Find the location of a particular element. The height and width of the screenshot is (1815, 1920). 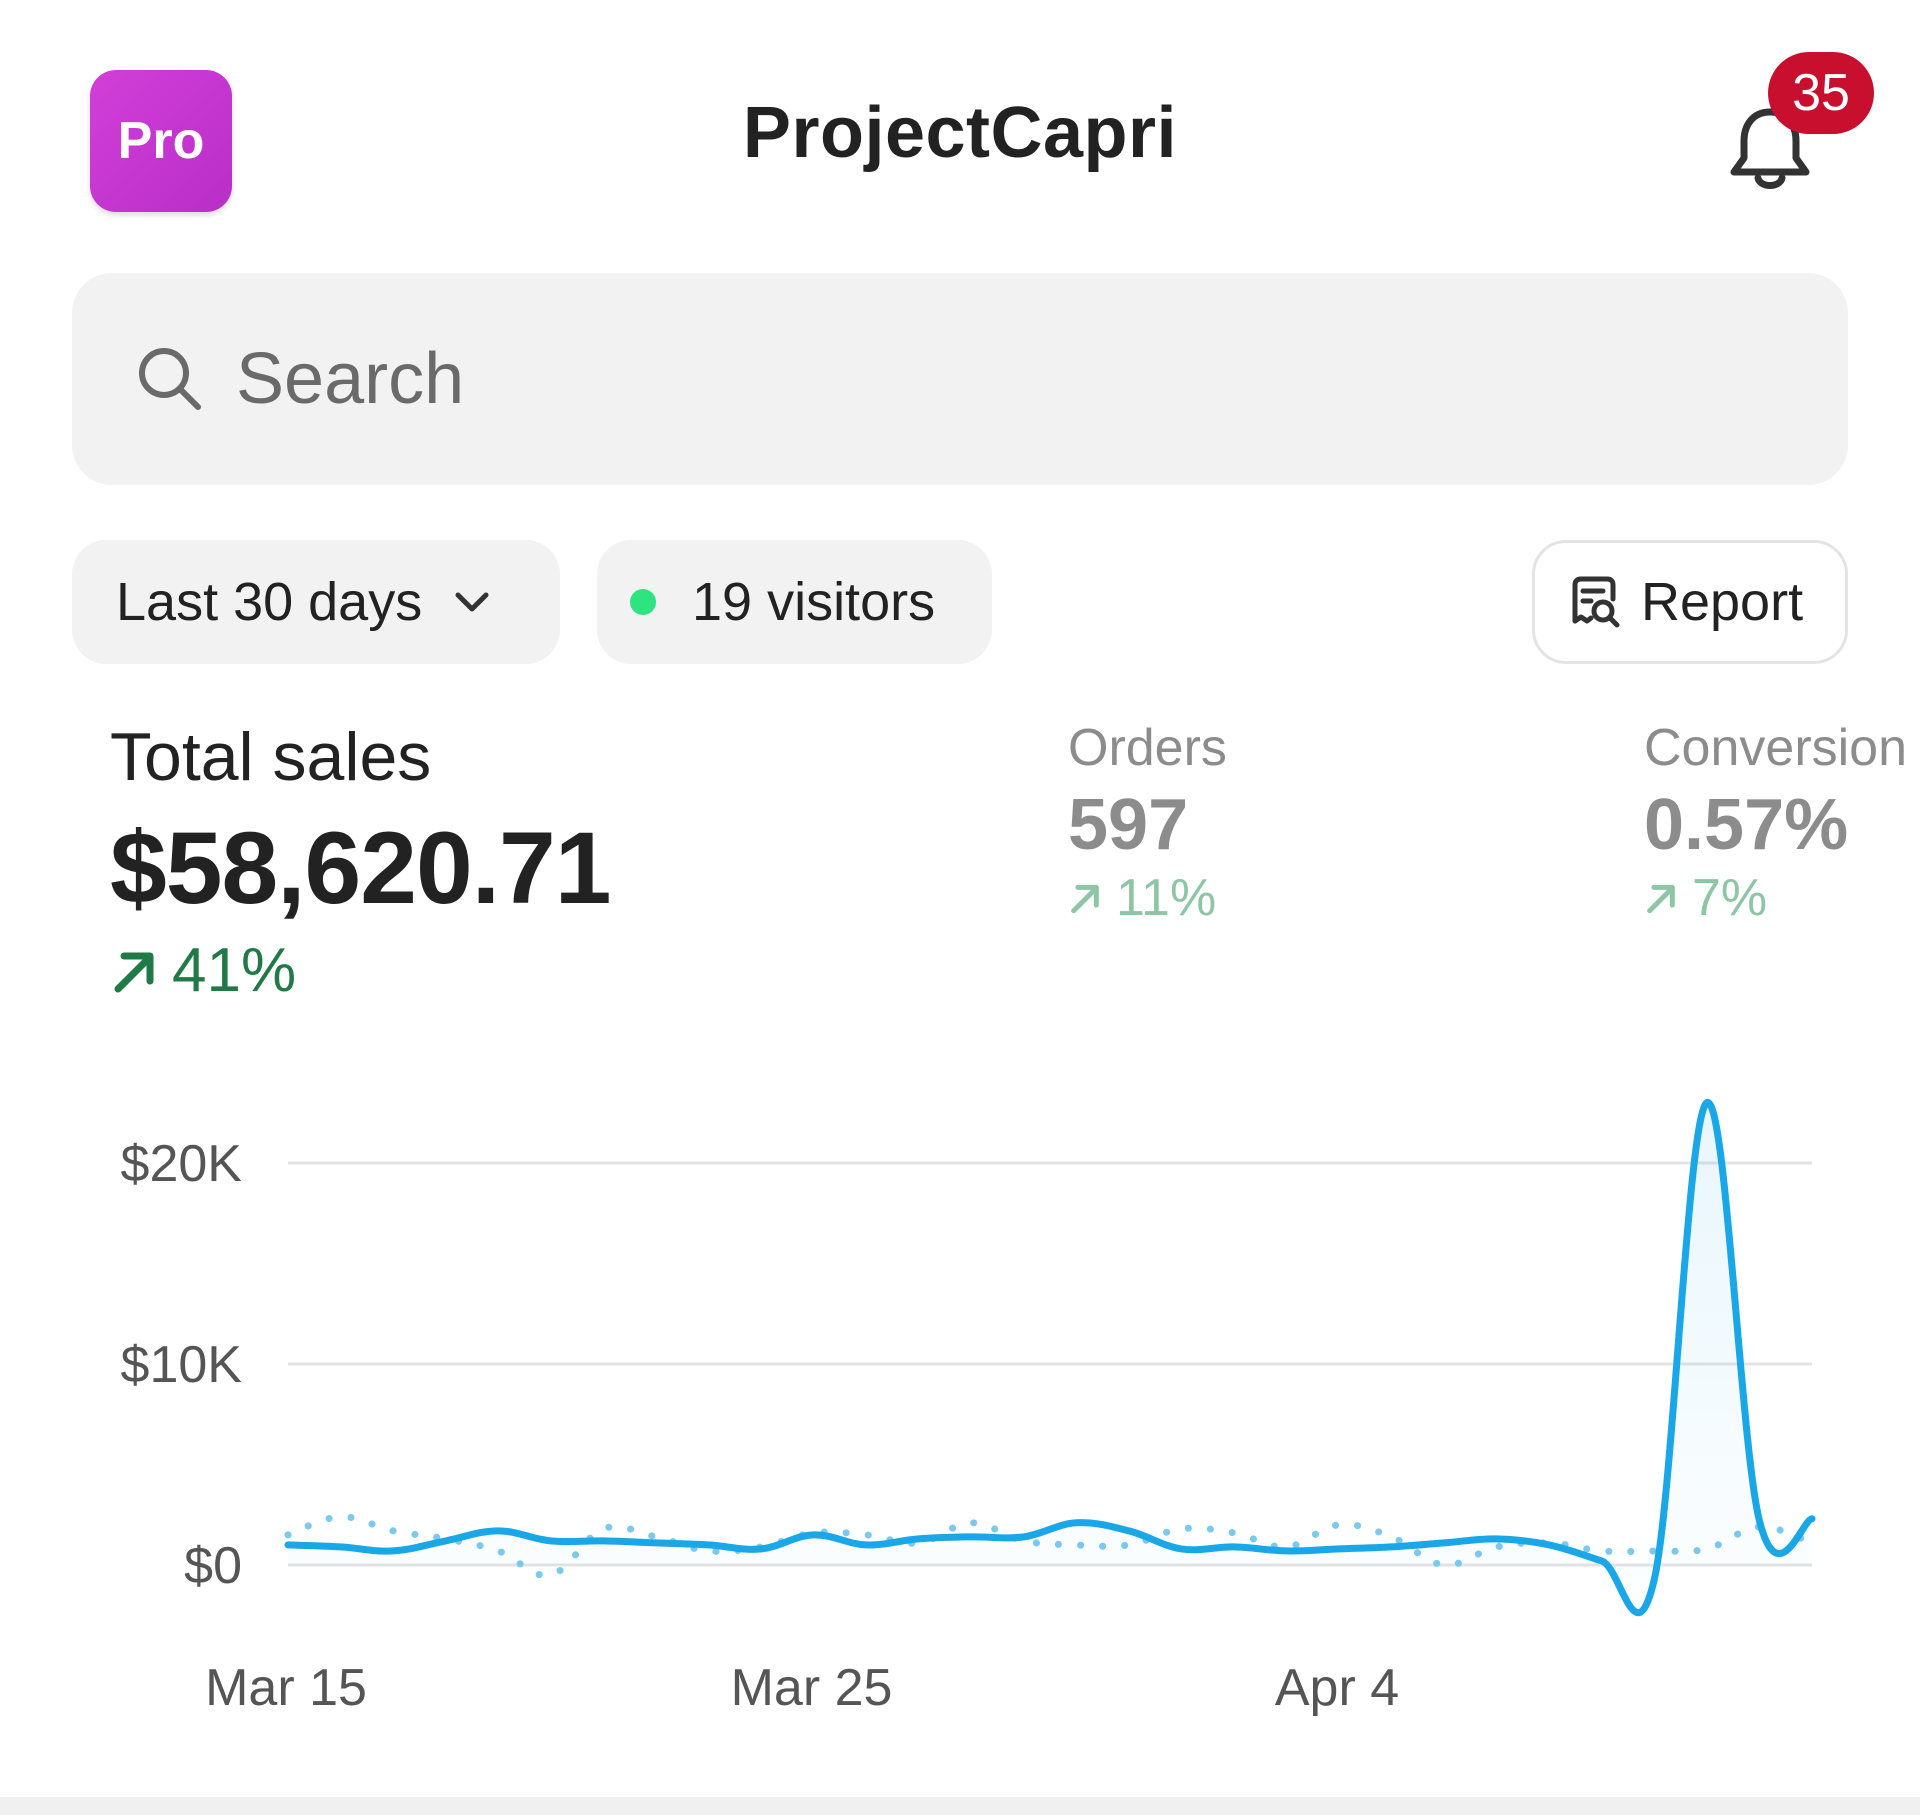

total-sales-metric: Total sales $58,620.71 41% is located at coordinates (360, 862).